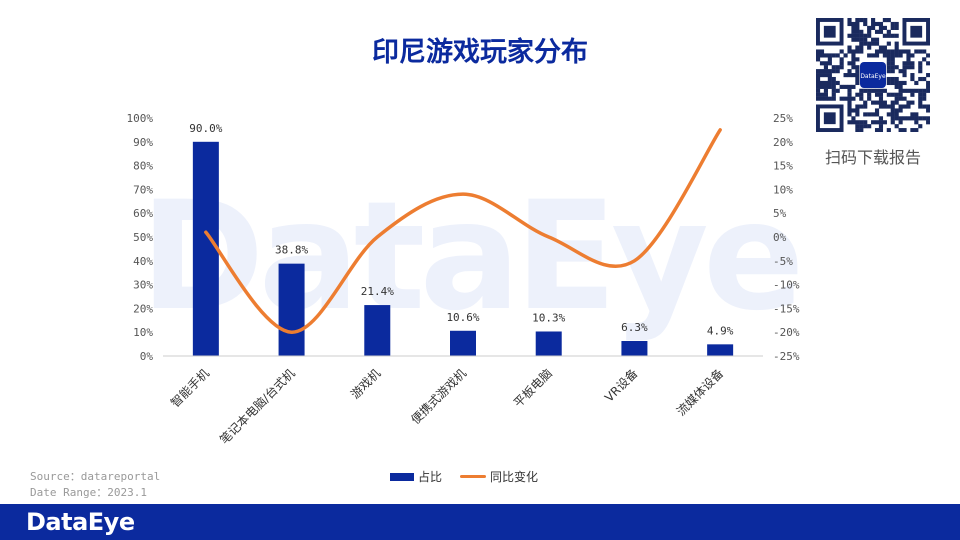  What do you see at coordinates (143, 166) in the screenshot?
I see `y-left-tick-label: 80%` at bounding box center [143, 166].